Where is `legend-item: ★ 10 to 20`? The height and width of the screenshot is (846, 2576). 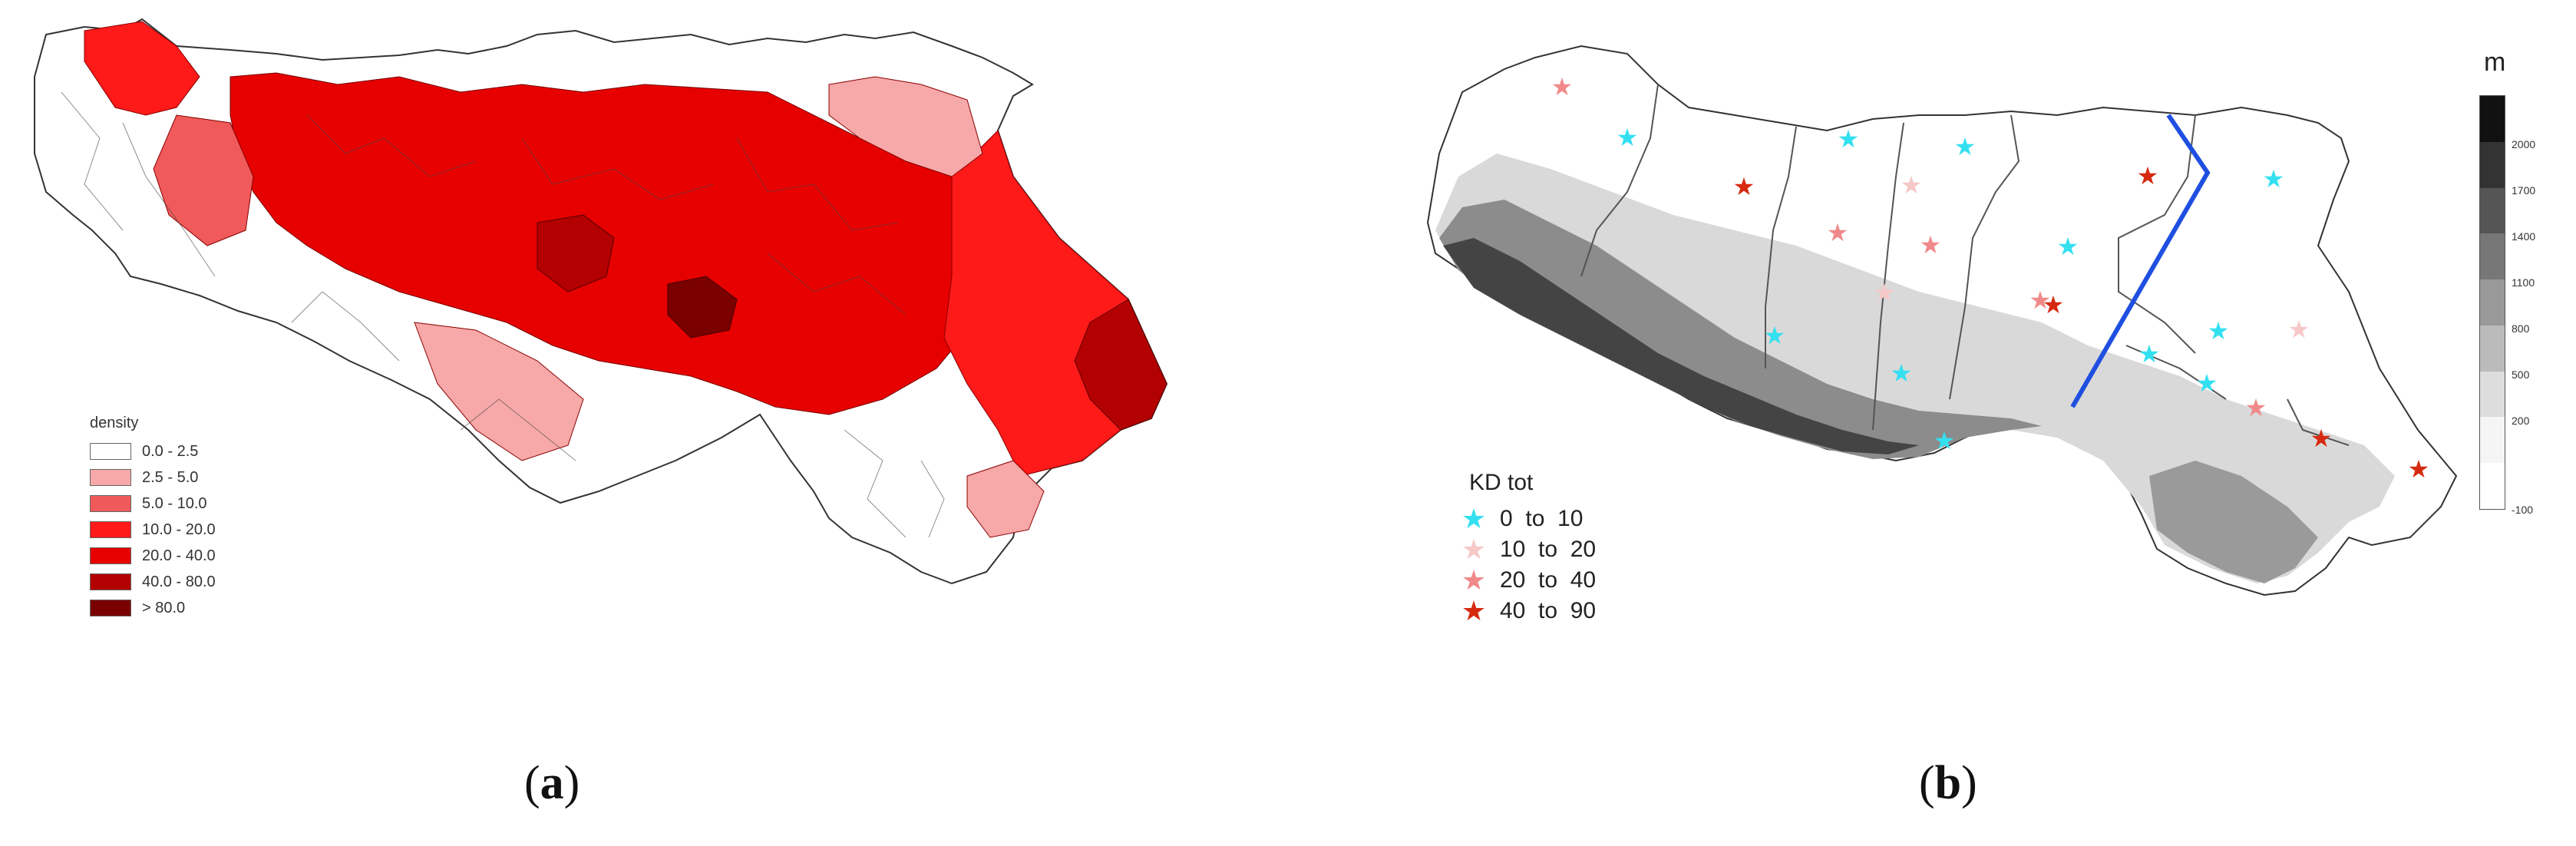 legend-item: ★ 10 to 20 is located at coordinates (1527, 549).